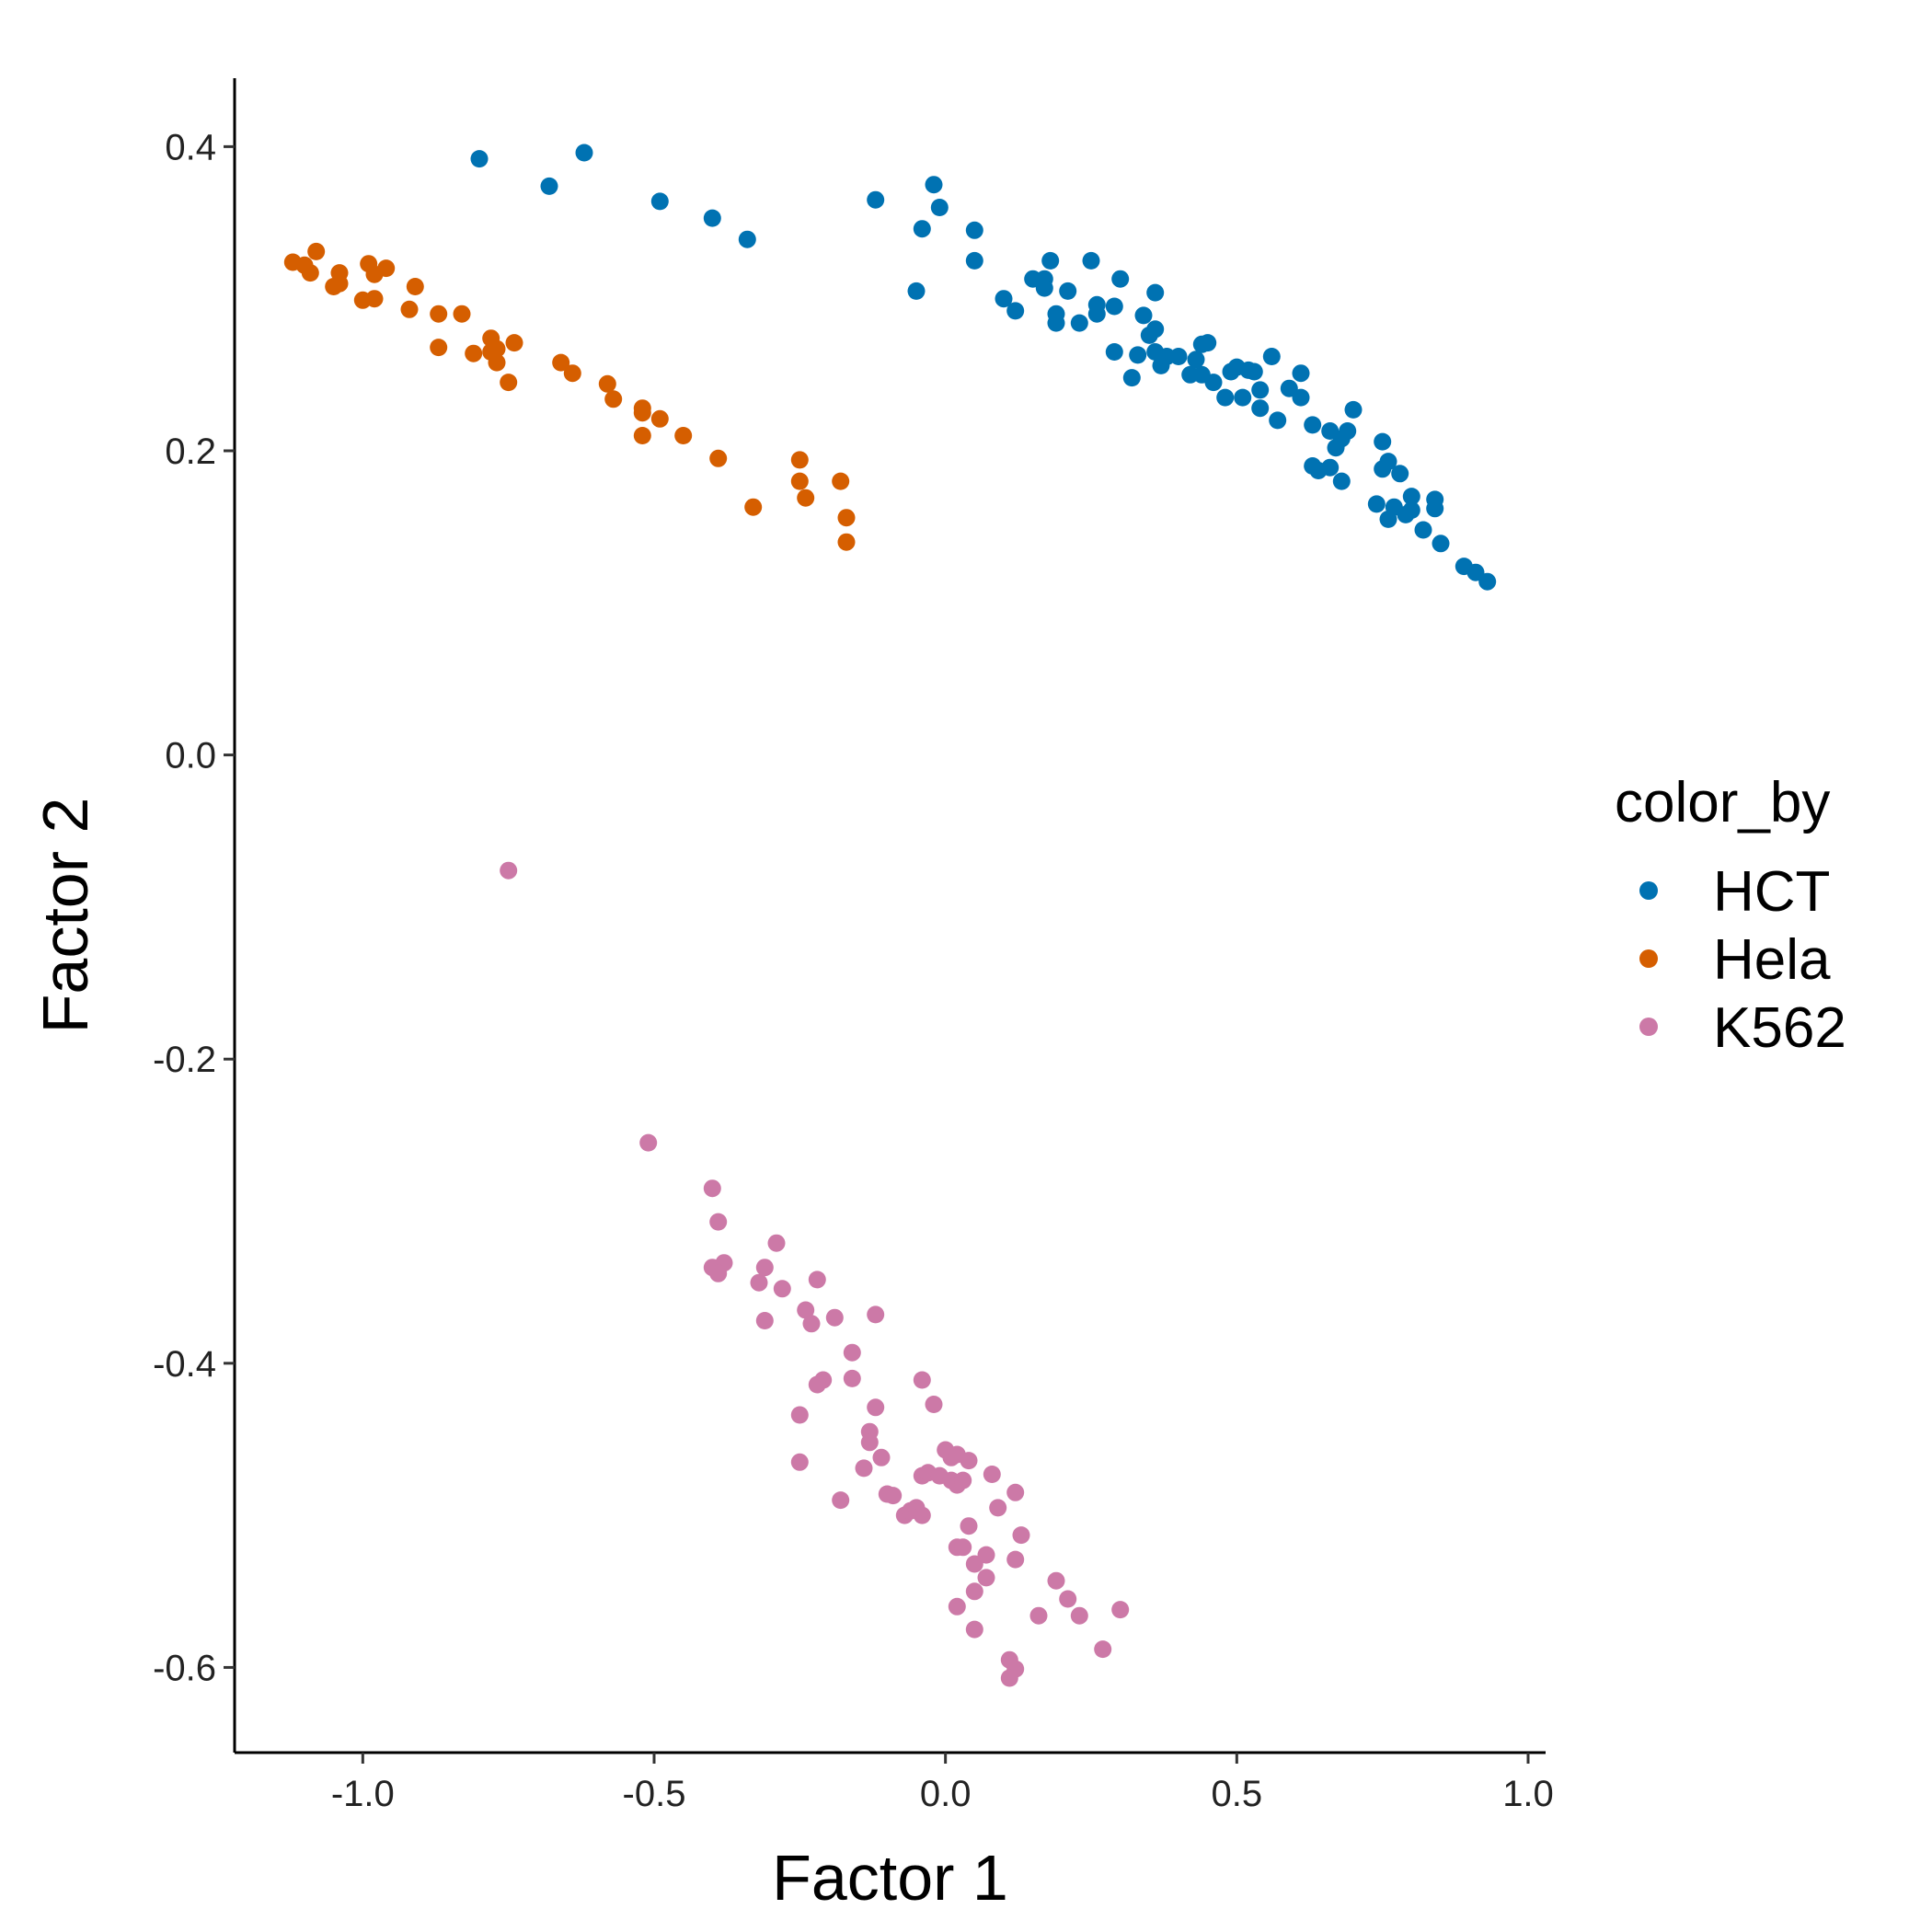 This screenshot has height=1932, width=1932. I want to click on legend-label-hct: HCT, so click(1771, 892).